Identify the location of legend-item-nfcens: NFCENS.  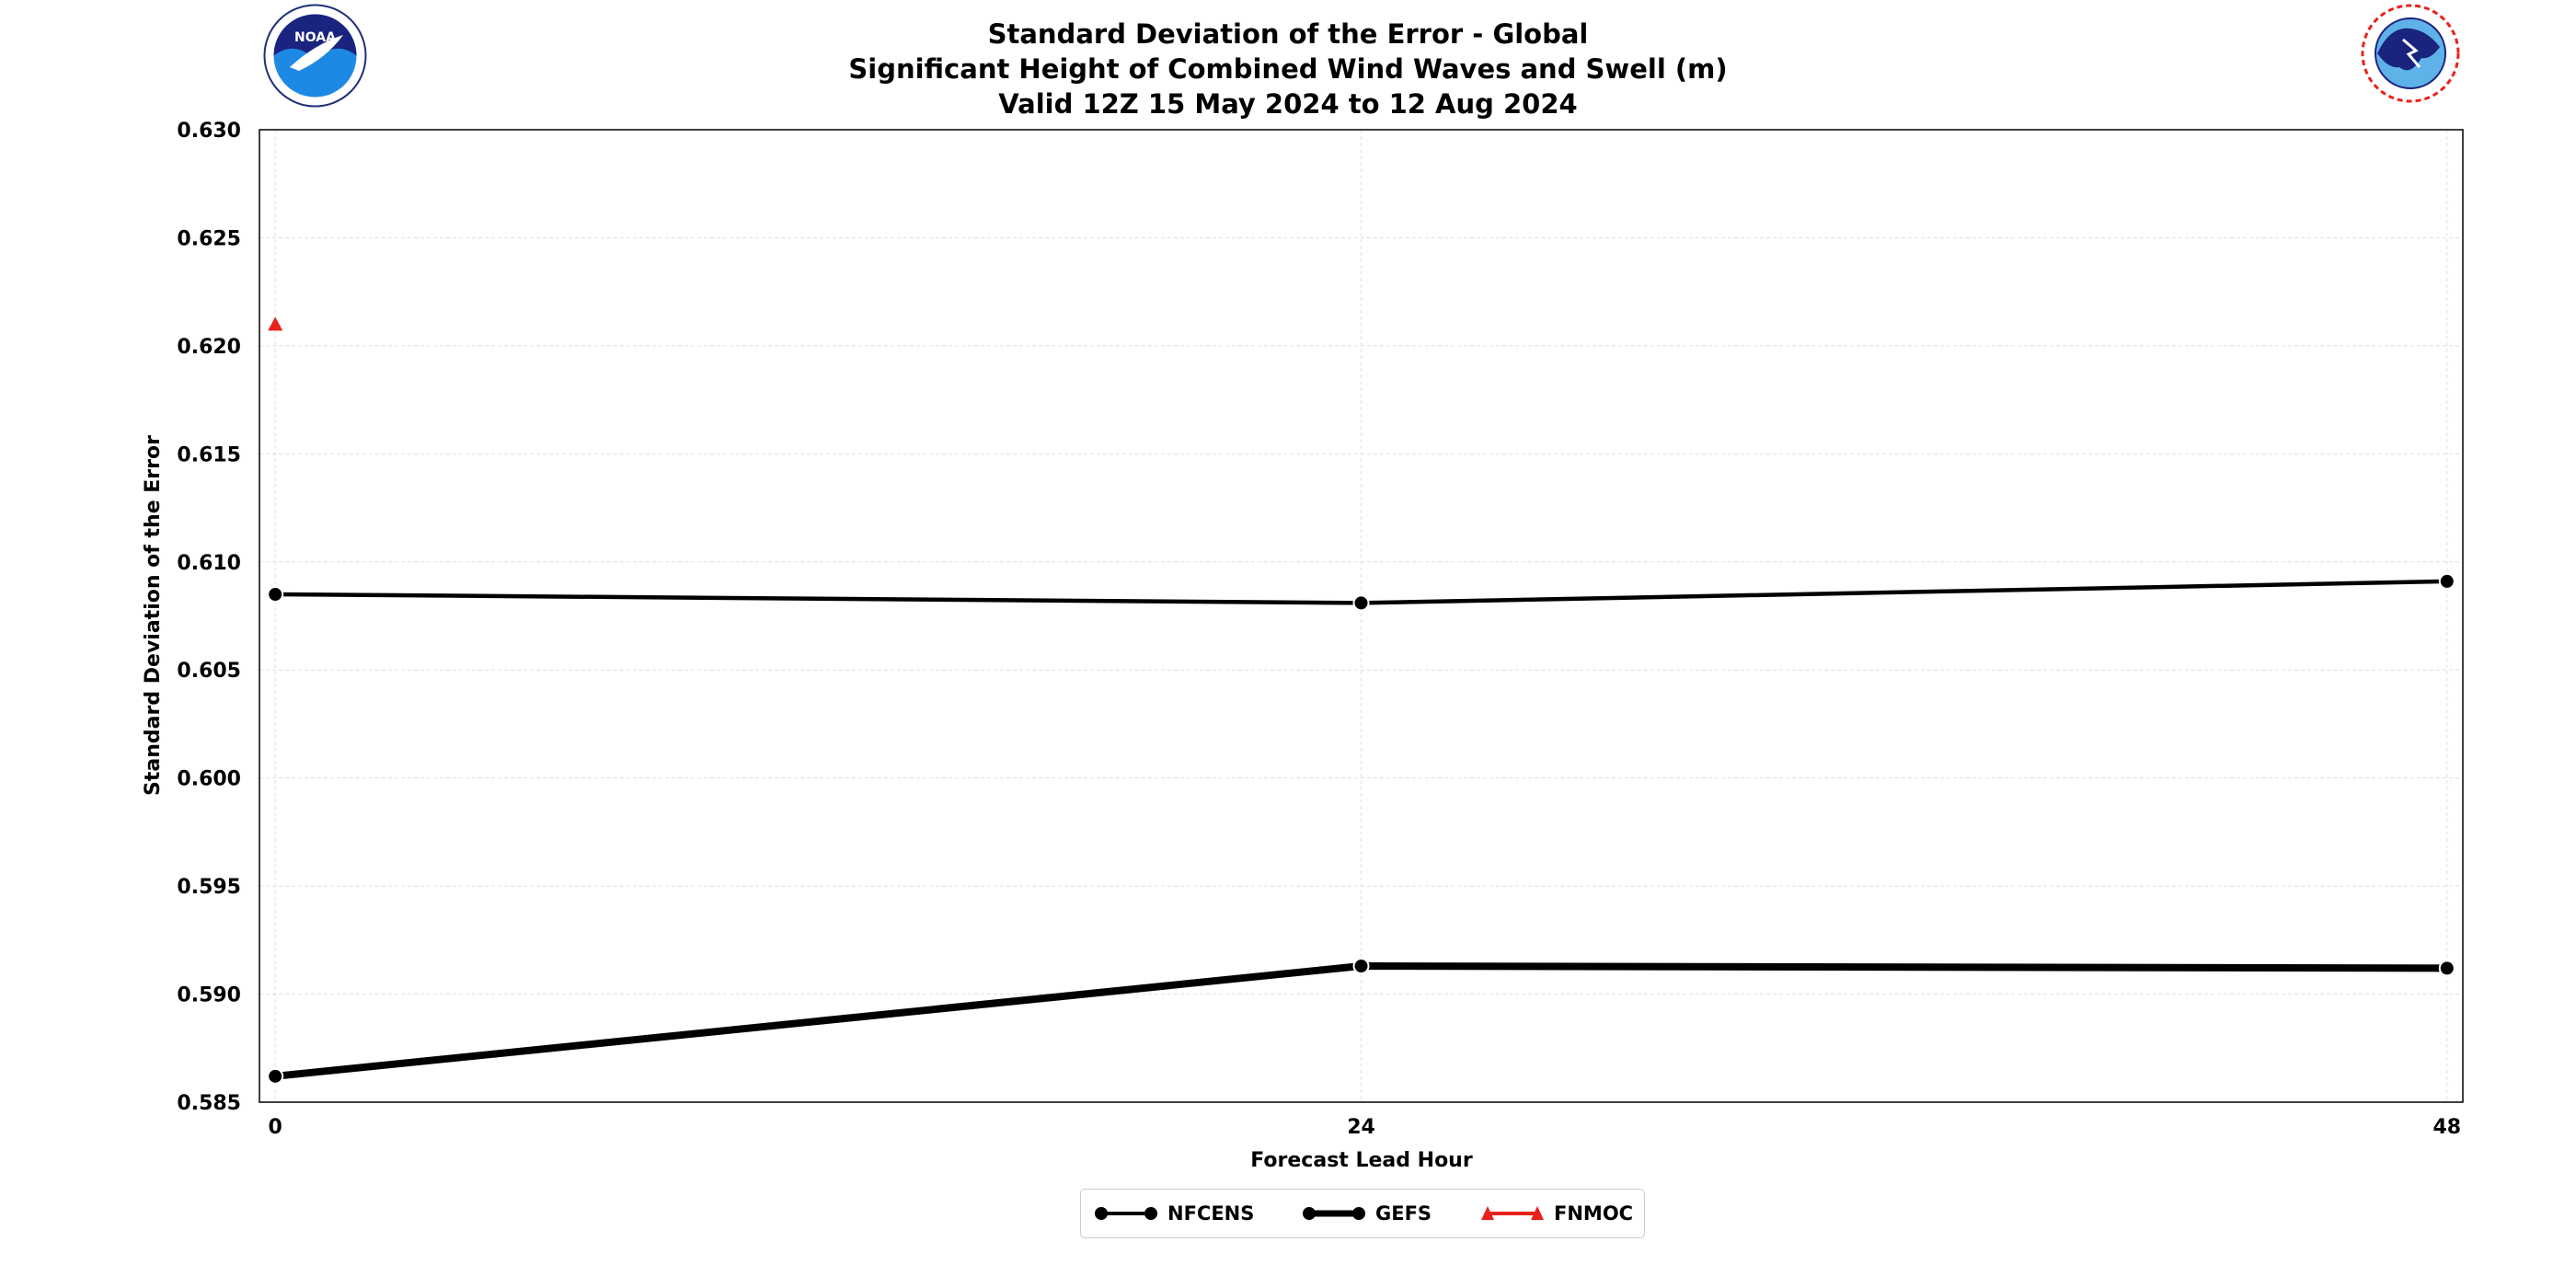
(1174, 1213).